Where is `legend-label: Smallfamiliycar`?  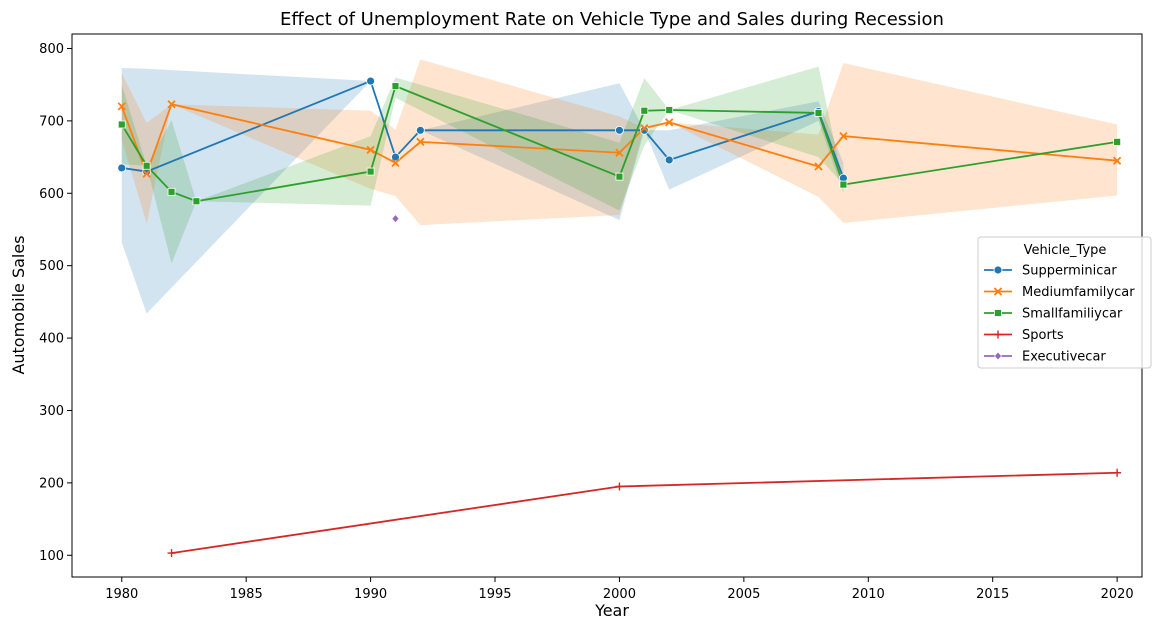
legend-label: Smallfamiliycar is located at coordinates (1072, 314).